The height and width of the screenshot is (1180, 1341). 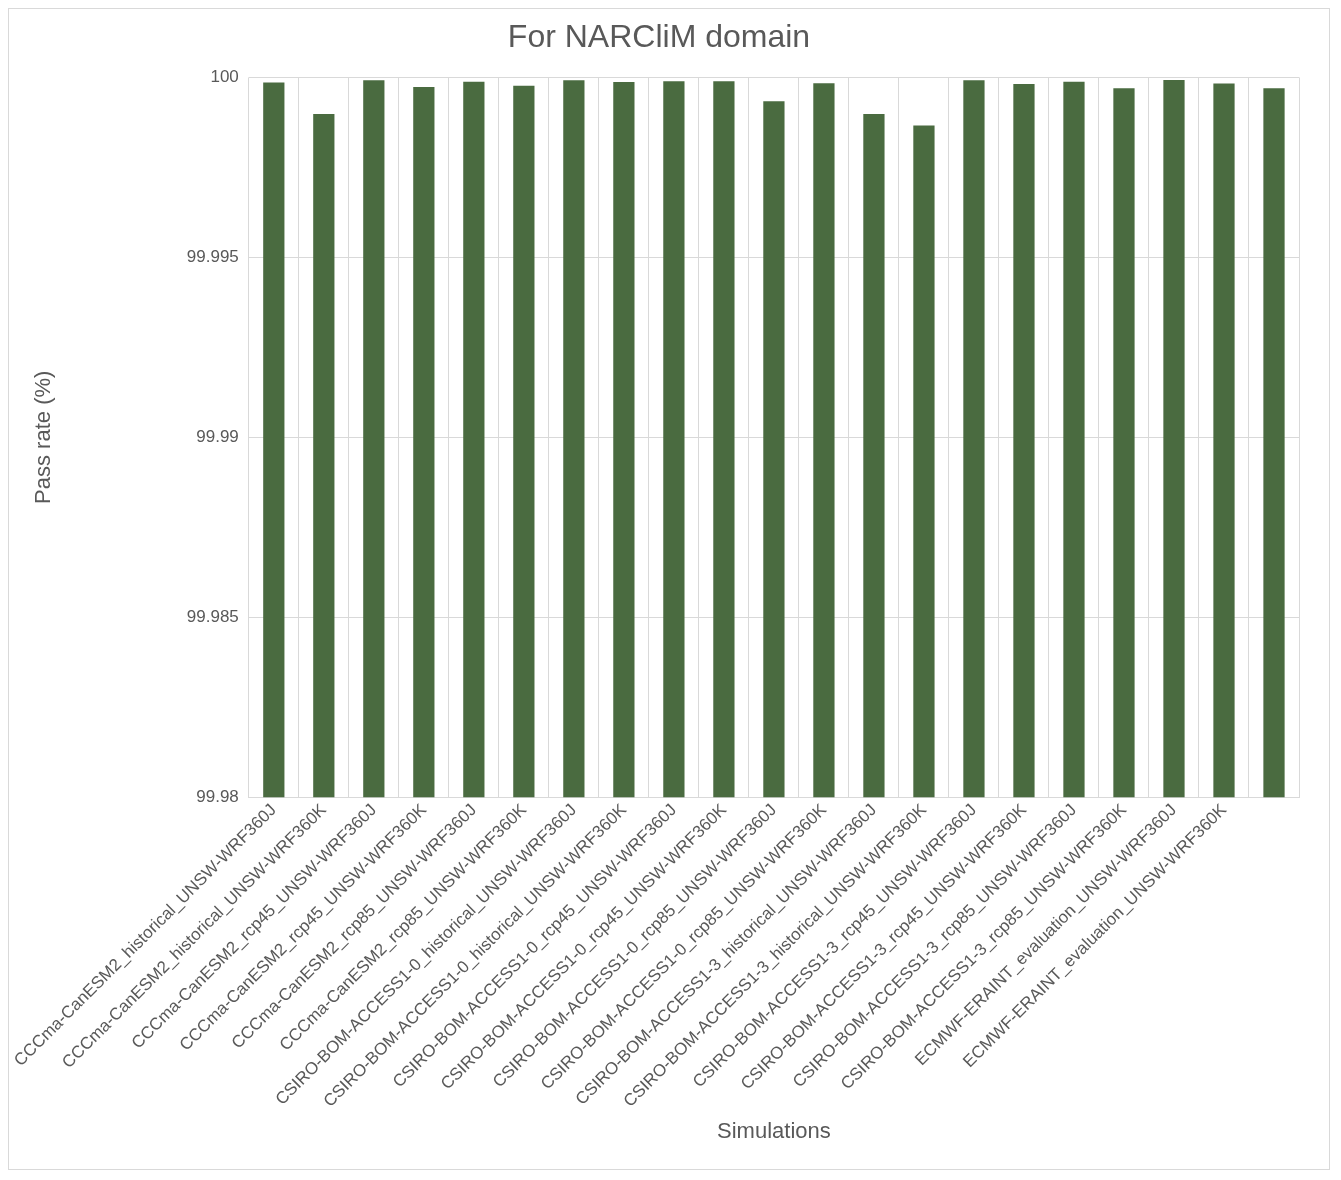 I want to click on chart-title: For NARCliM domain, so click(x=659, y=36).